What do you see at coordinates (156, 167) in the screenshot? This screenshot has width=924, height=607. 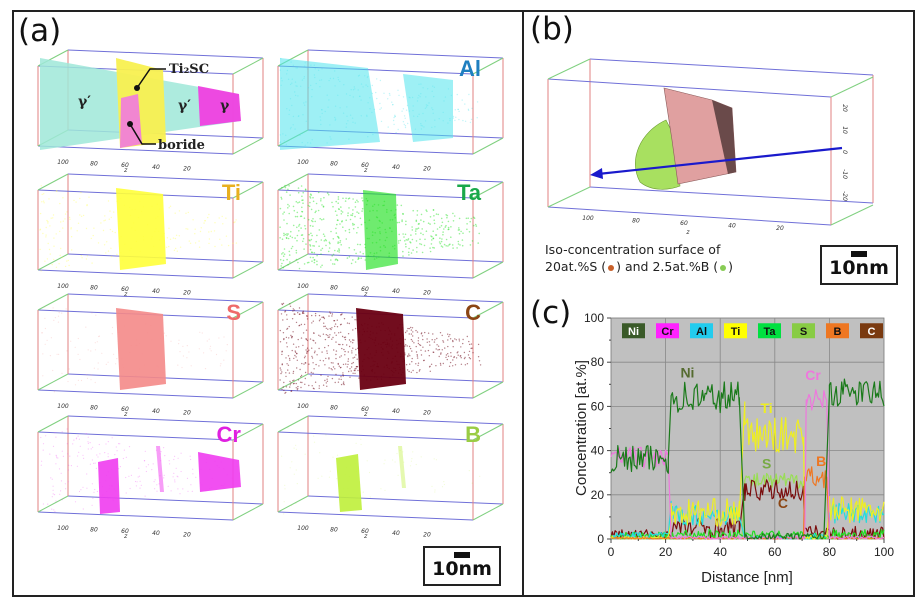 I see `z-tick-label: 40` at bounding box center [156, 167].